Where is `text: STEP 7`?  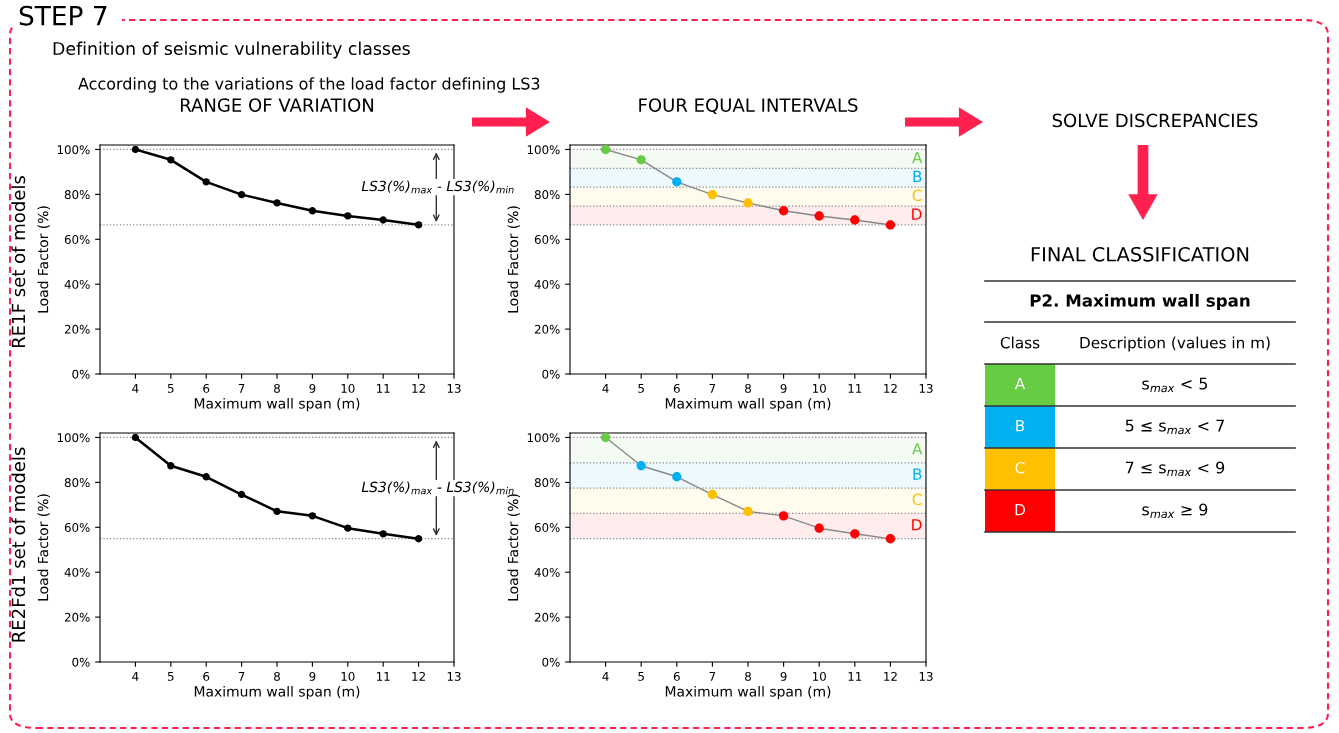 text: STEP 7 is located at coordinates (63, 15).